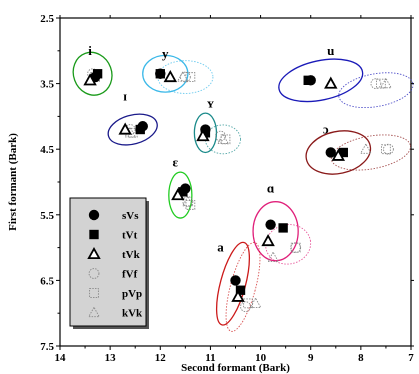  I want to click on legend-label: tVk, so click(131, 255).